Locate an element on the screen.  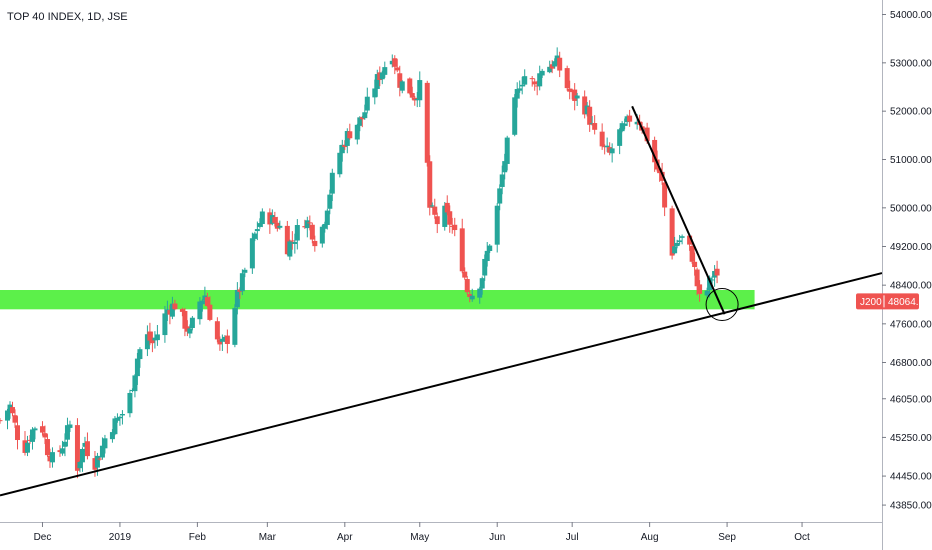
y-tick-label: 48400.00 is located at coordinates (911, 286).